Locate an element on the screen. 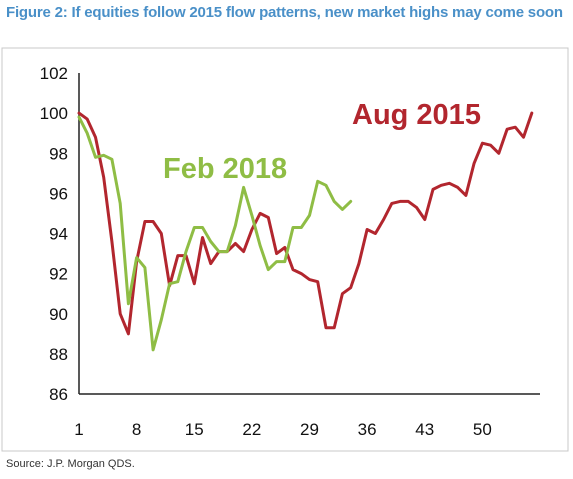  y-tick-label: 96 is located at coordinates (58, 193).